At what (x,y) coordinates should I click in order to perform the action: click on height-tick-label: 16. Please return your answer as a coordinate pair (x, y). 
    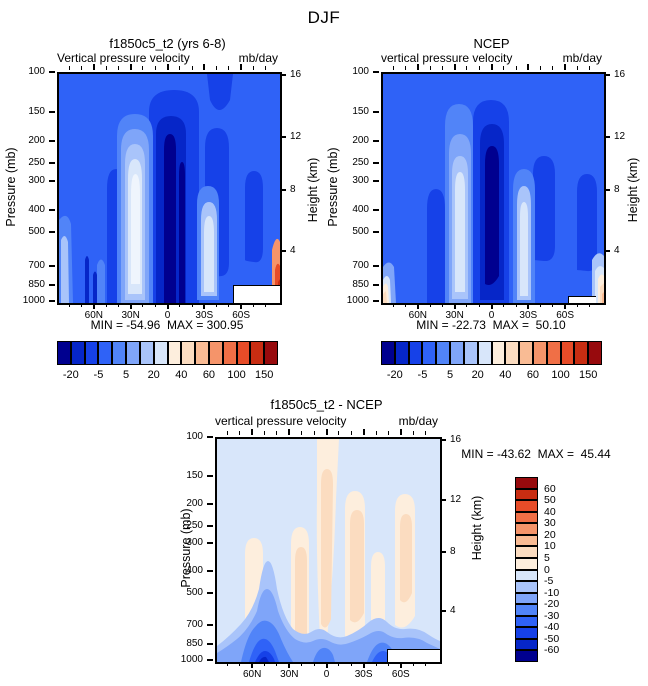
    Looking at the image, I should click on (456, 439).